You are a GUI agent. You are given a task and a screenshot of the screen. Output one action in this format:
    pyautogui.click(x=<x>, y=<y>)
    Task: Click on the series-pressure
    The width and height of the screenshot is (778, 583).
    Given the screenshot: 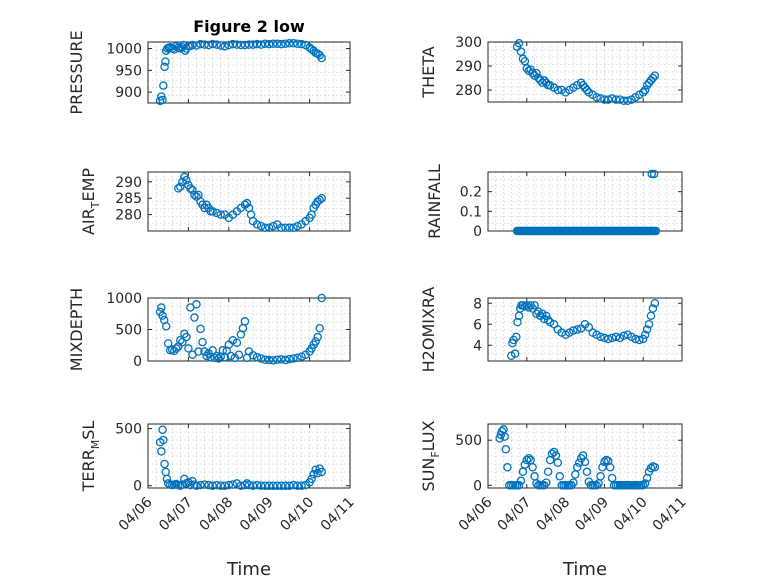 What is the action you would take?
    pyautogui.click(x=240, y=72)
    